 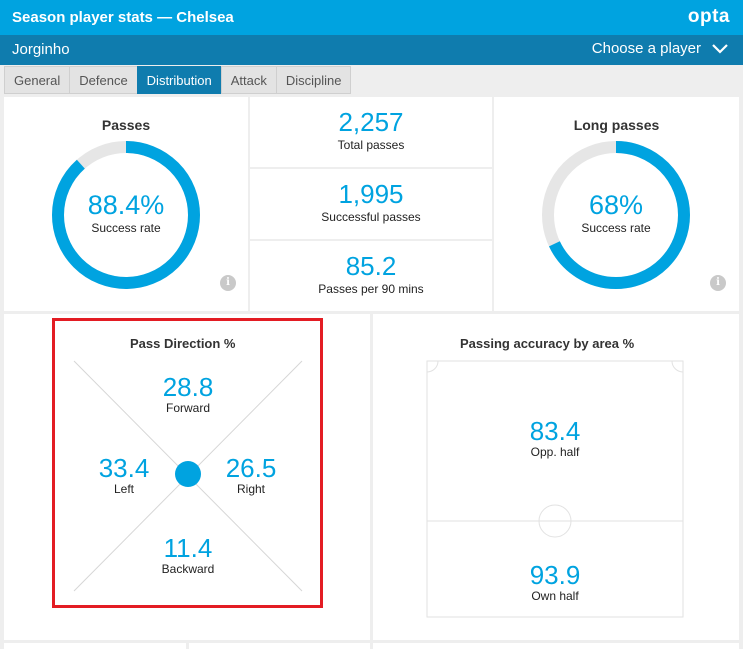 What do you see at coordinates (279, 646) in the screenshot?
I see `bottom-panel-middle` at bounding box center [279, 646].